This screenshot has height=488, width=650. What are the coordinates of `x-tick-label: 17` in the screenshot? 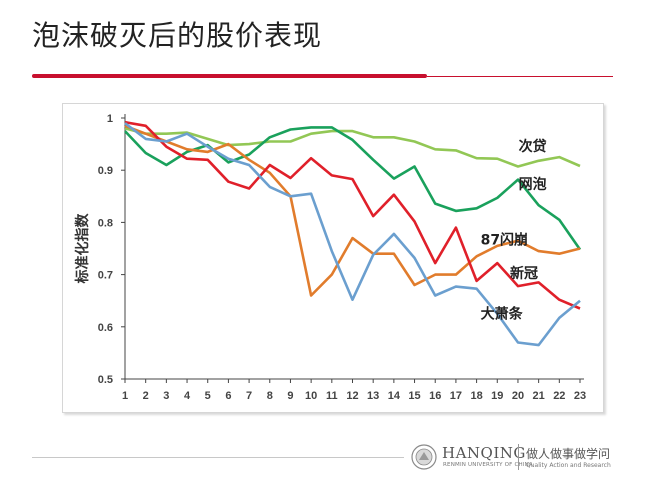 It's located at (456, 396).